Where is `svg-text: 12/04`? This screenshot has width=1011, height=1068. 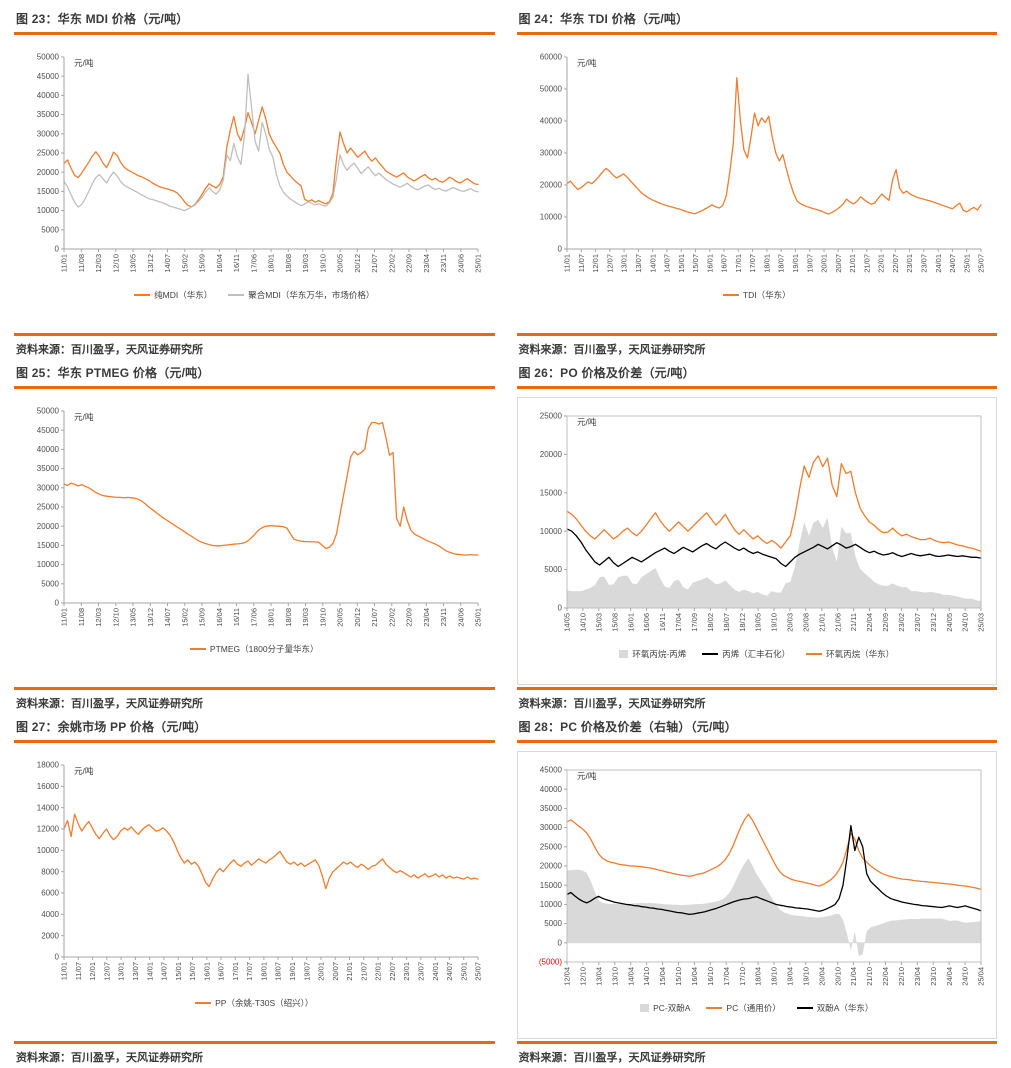
svg-text: 12/04 is located at coordinates (566, 976).